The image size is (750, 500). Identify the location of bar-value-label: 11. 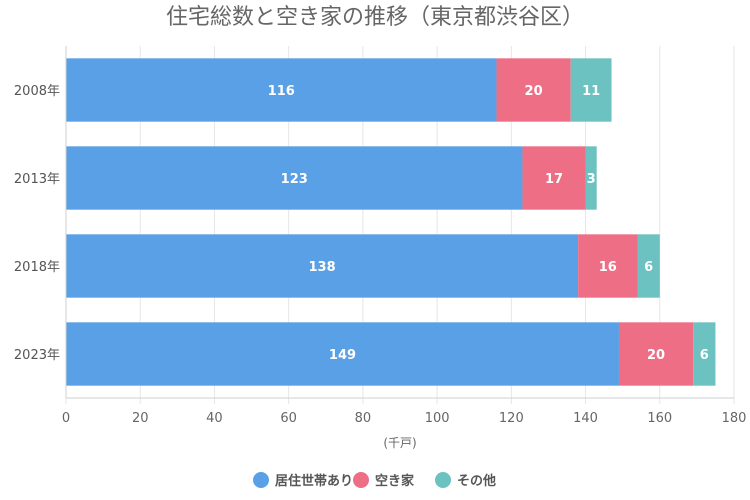
(591, 91).